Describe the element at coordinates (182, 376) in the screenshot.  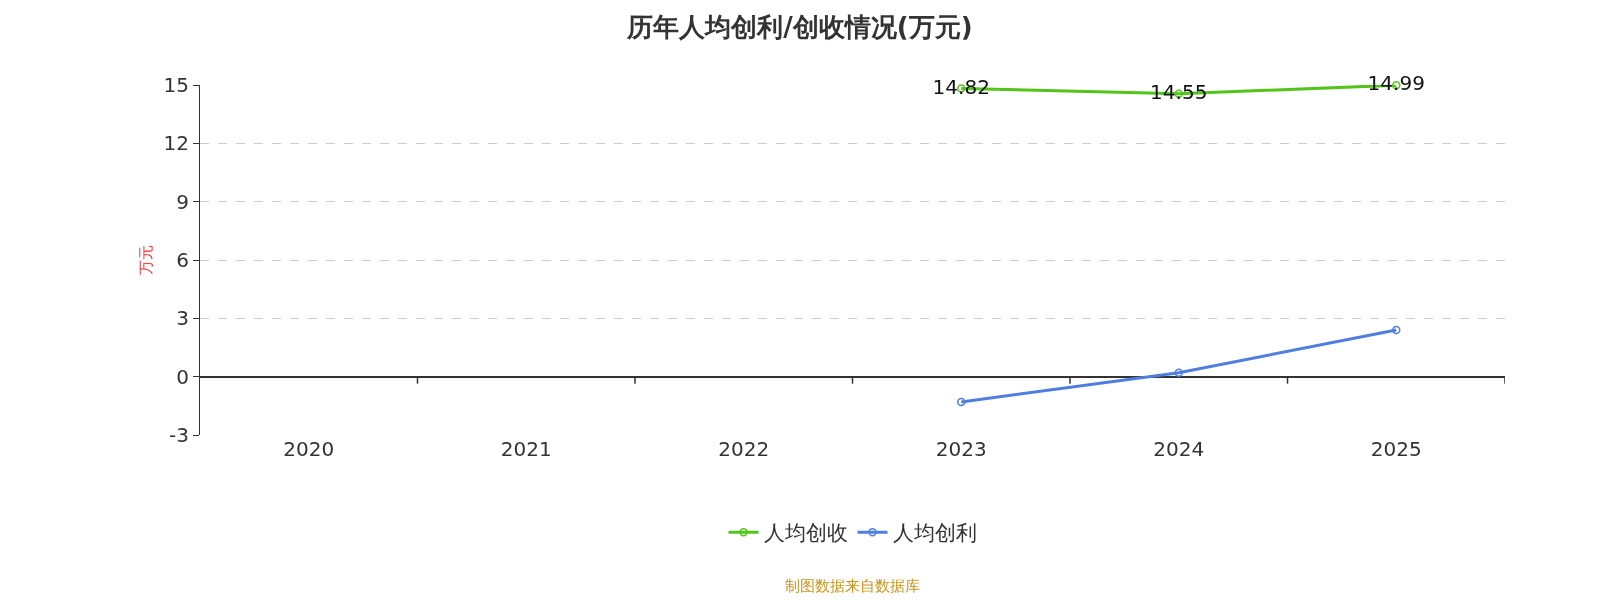
I see `y-tick-label: 0` at that location.